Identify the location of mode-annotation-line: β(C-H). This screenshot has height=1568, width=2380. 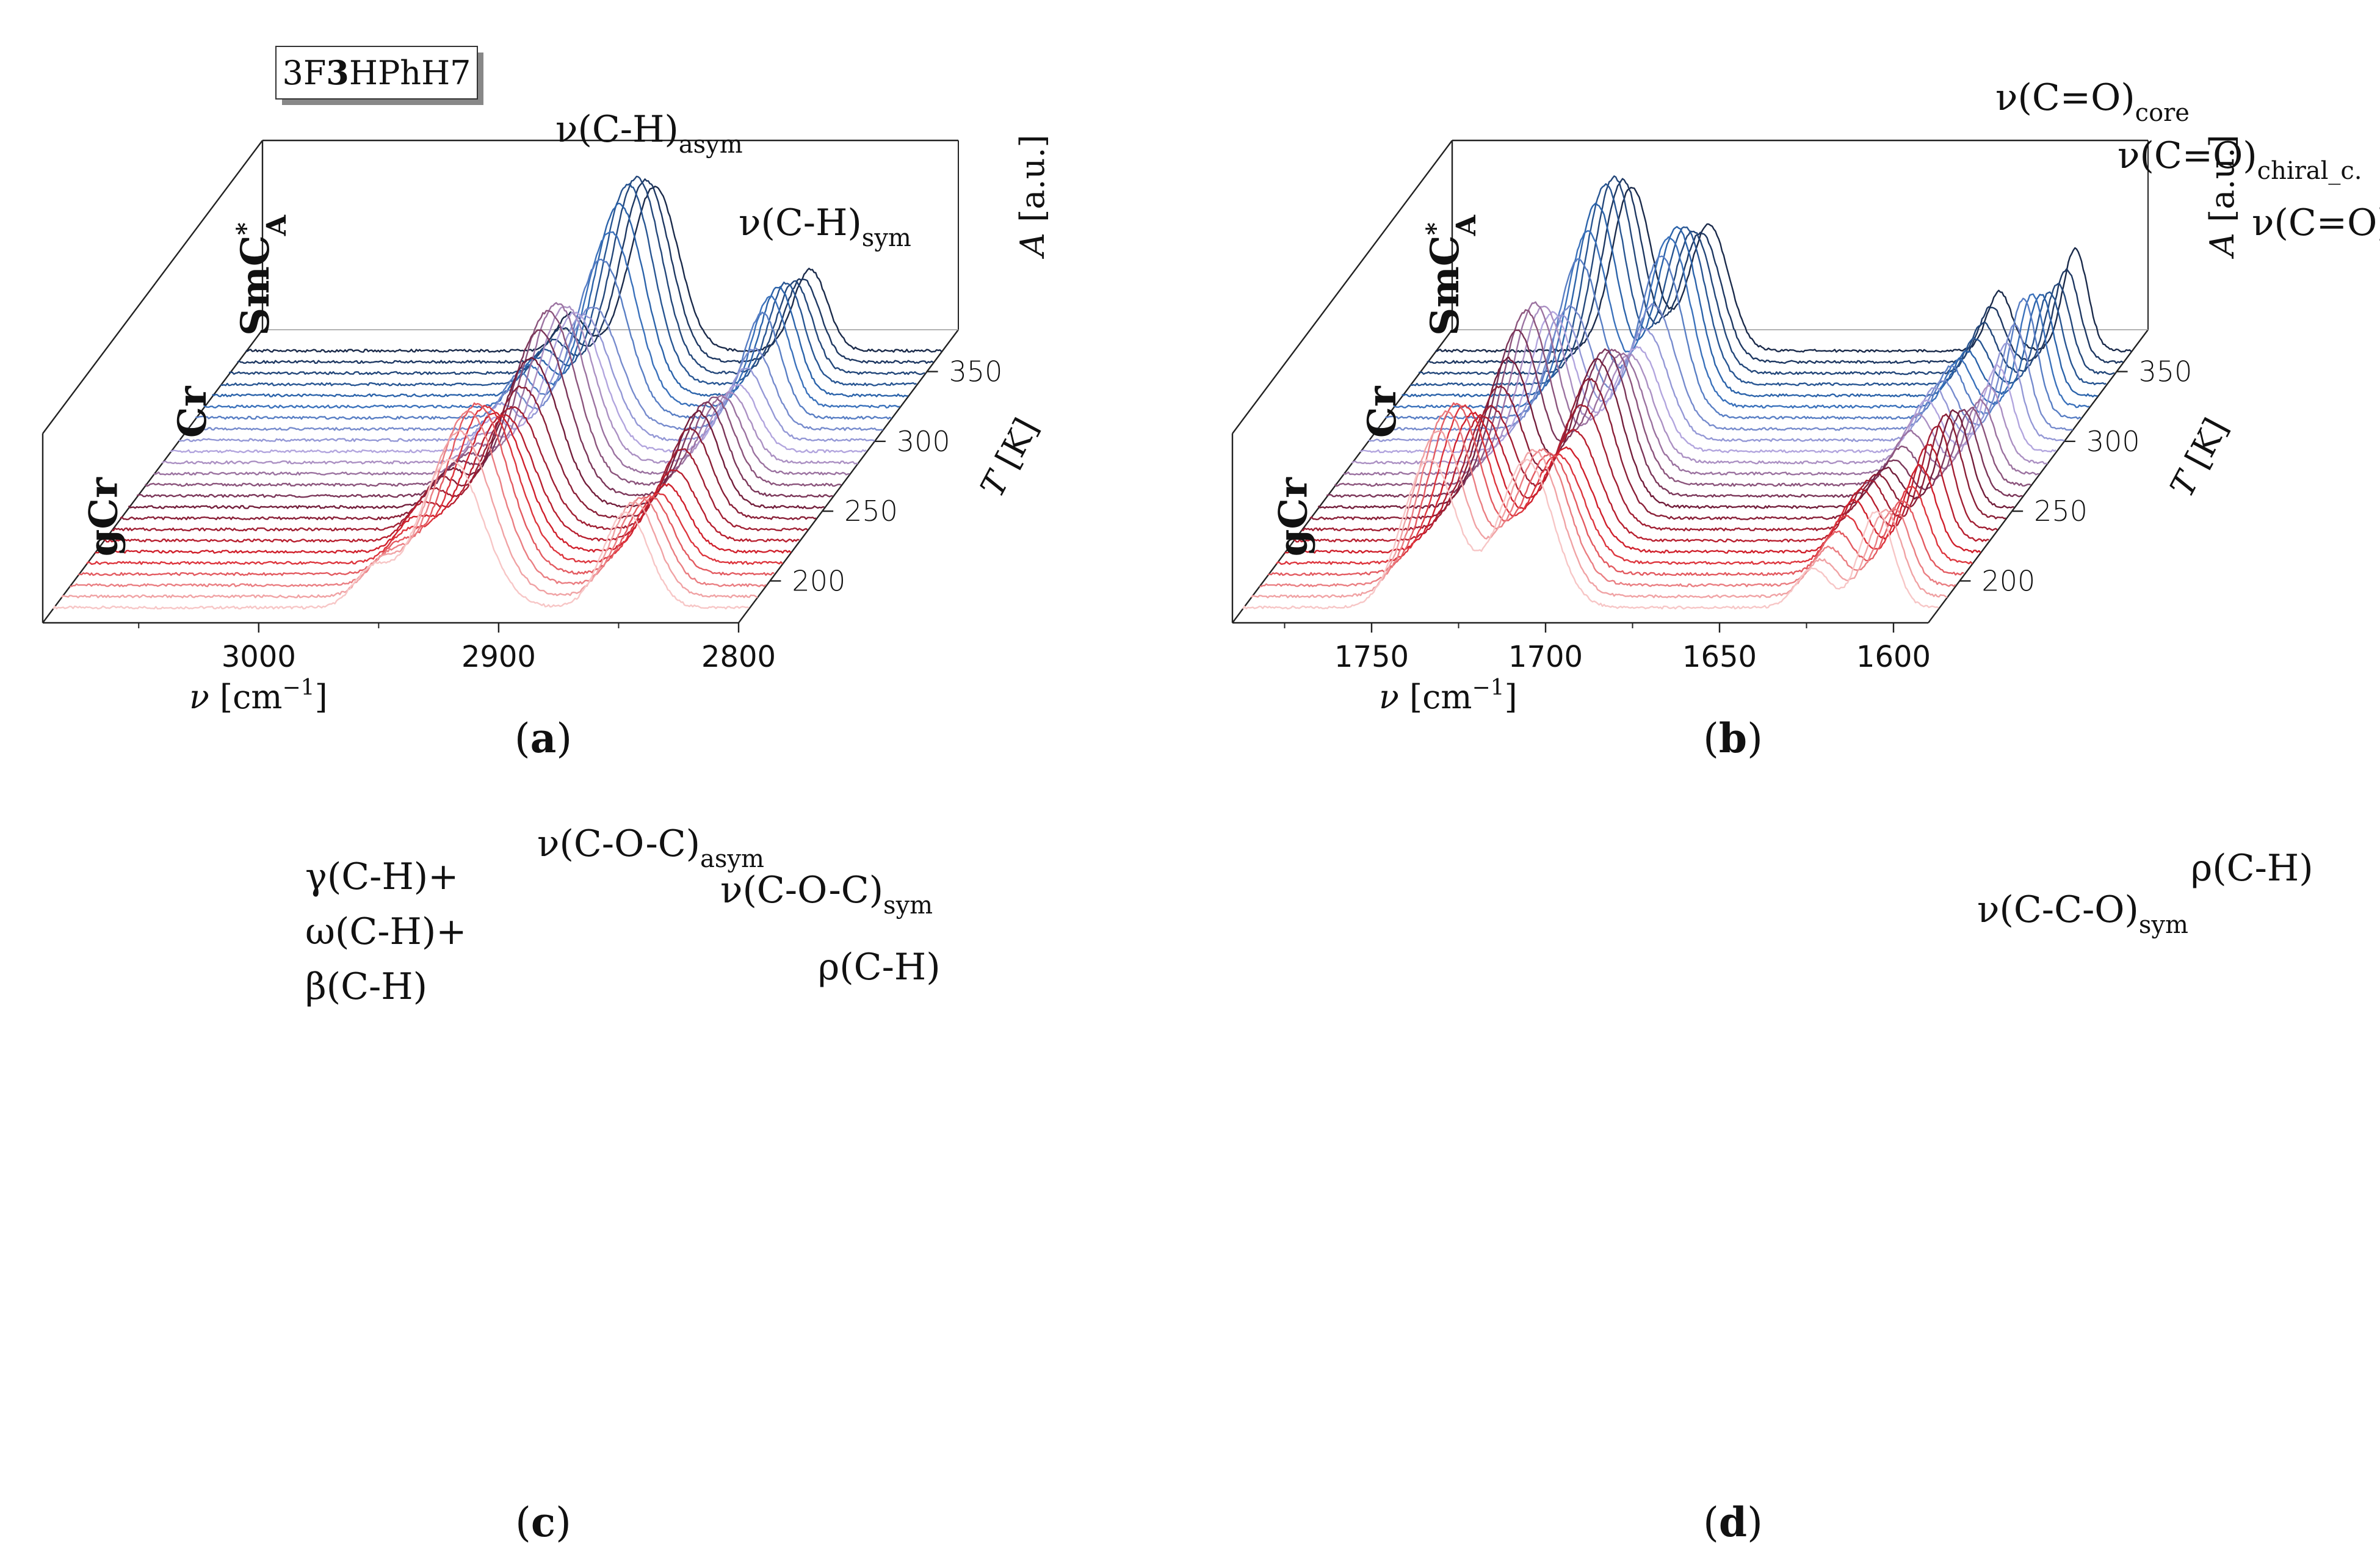
(366, 986).